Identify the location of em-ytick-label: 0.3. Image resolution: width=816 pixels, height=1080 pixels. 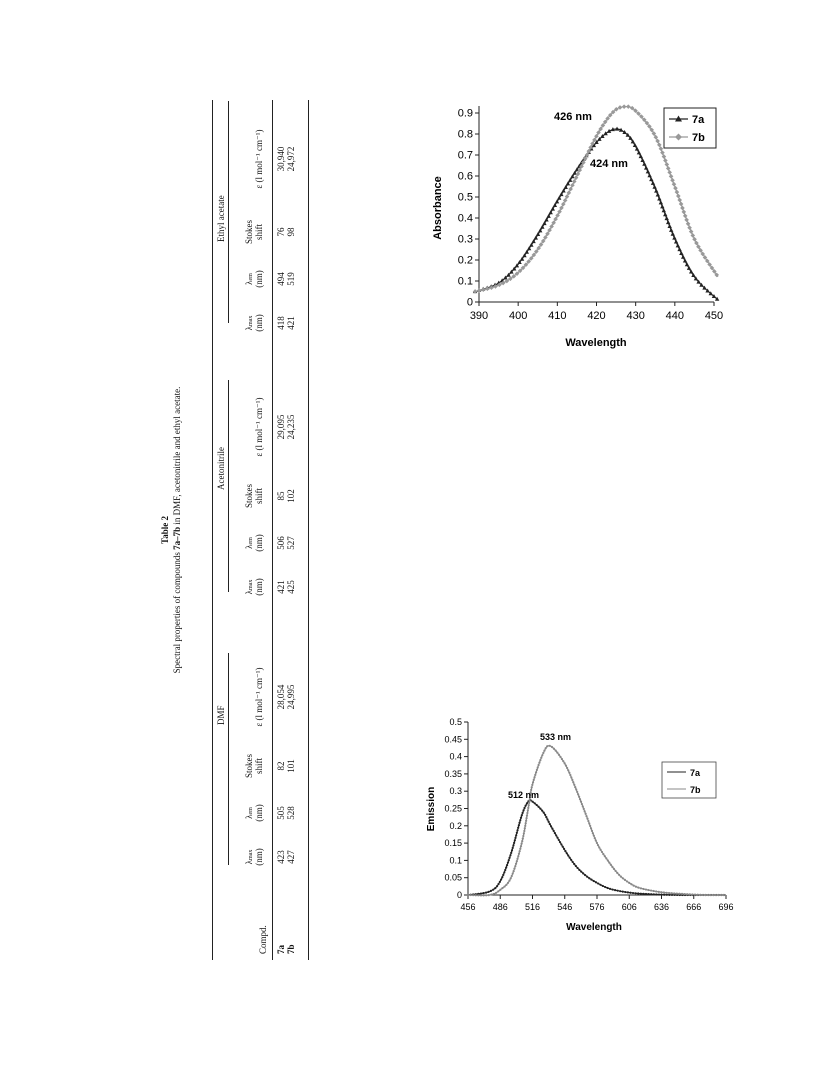
(455, 791).